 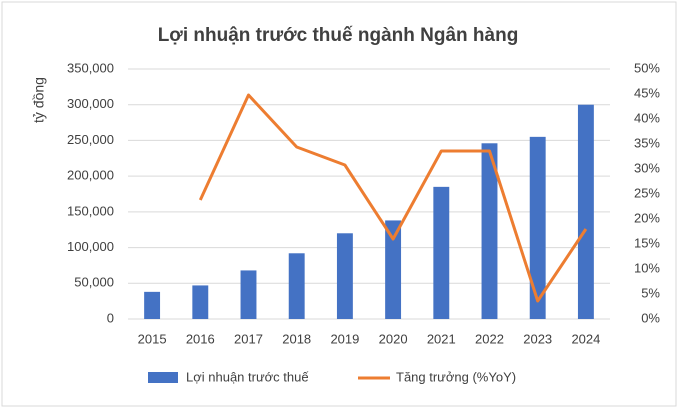 What do you see at coordinates (647, 267) in the screenshot?
I see `y2-tick-label: 10%` at bounding box center [647, 267].